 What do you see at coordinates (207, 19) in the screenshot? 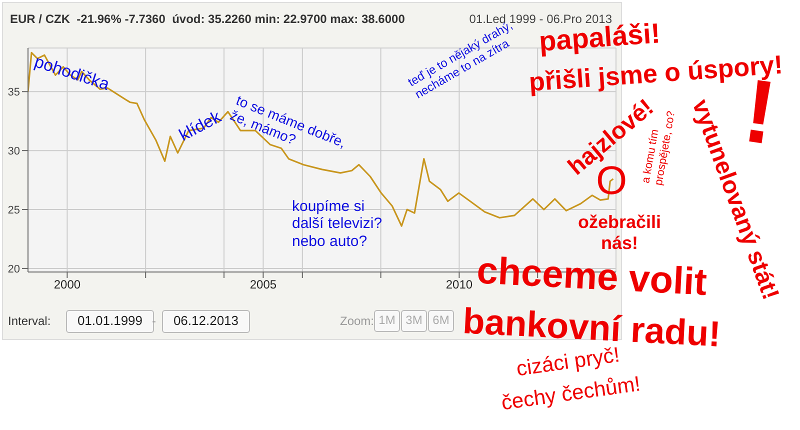
I see `chart-title: EUR / CZK -21.96% -7.7360 úvod: 35.2260 min: 22.9700 max: 38.6000` at bounding box center [207, 19].